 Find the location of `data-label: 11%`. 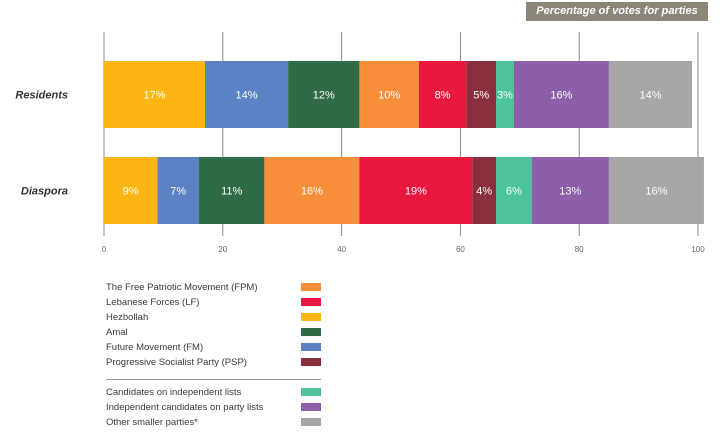

data-label: 11% is located at coordinates (231, 192).